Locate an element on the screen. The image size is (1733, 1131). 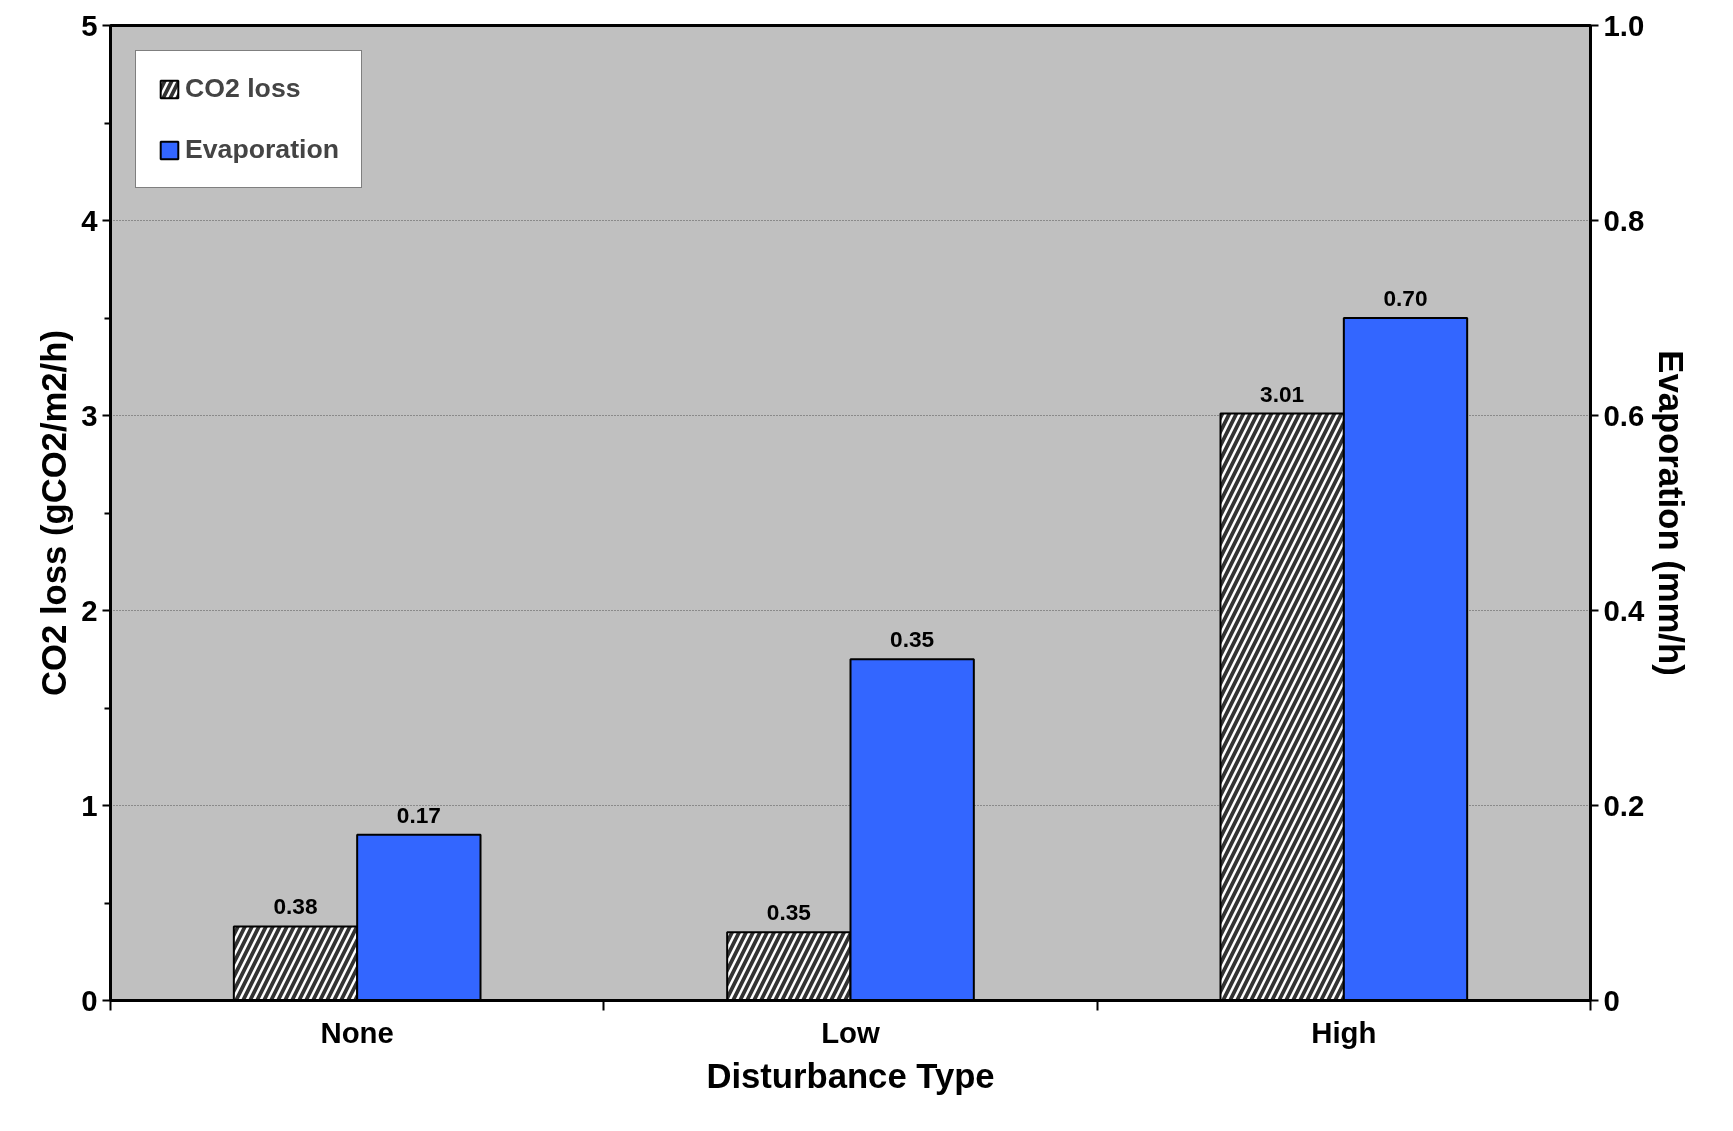
legend-label: Evaporation is located at coordinates (262, 149).